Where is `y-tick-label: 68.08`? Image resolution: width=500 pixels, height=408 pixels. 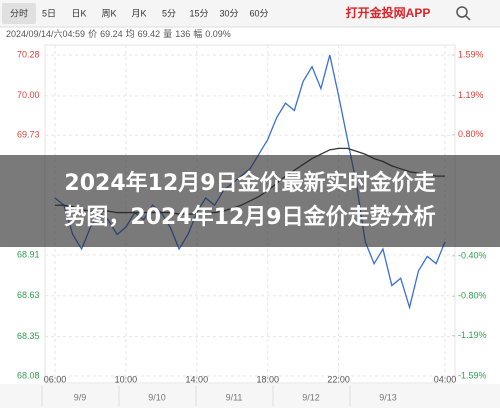
y-tick-label: 68.08 is located at coordinates (28, 375).